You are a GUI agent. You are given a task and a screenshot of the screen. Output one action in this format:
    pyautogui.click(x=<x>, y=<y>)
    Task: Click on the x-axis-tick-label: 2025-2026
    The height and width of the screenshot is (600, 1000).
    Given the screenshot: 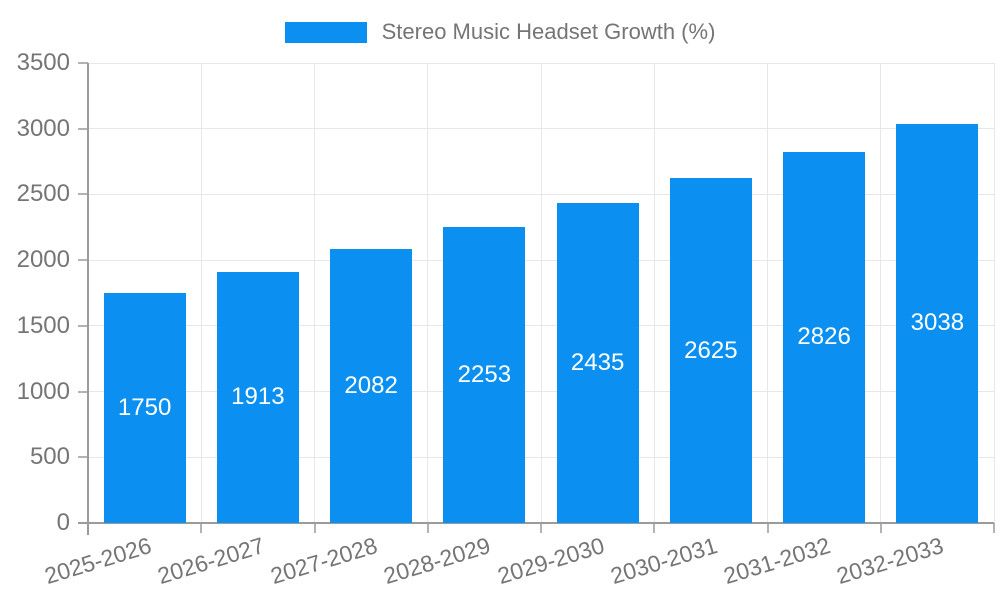 What is the action you would take?
    pyautogui.click(x=97, y=561)
    